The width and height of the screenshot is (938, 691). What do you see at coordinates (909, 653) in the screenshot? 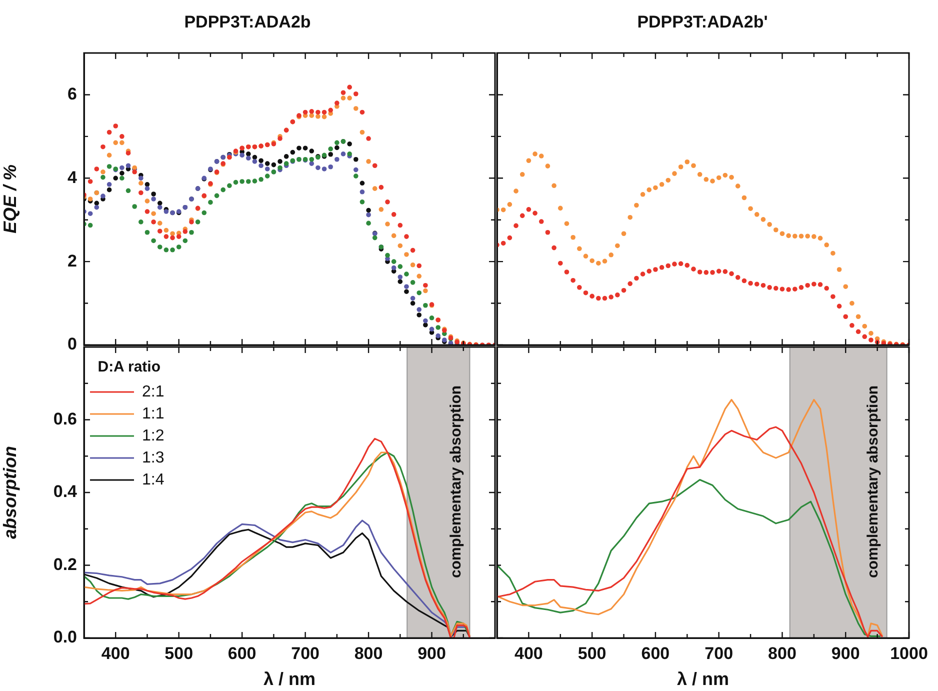
I see `x-tick-label: 1000` at bounding box center [909, 653].